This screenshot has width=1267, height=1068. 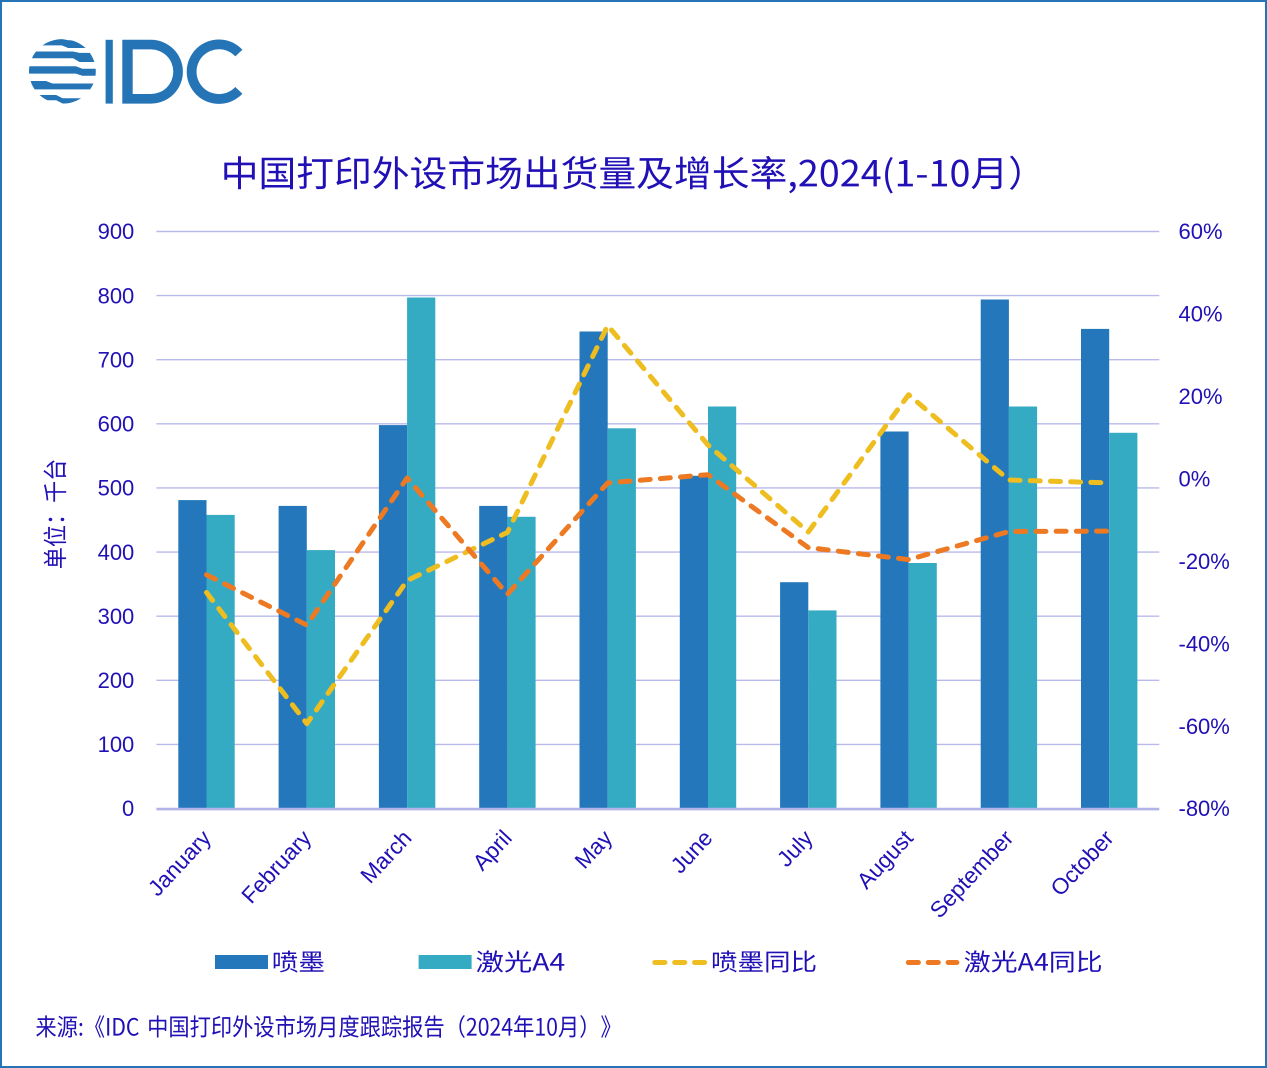 I want to click on svg-text: 0, so click(x=128, y=808).